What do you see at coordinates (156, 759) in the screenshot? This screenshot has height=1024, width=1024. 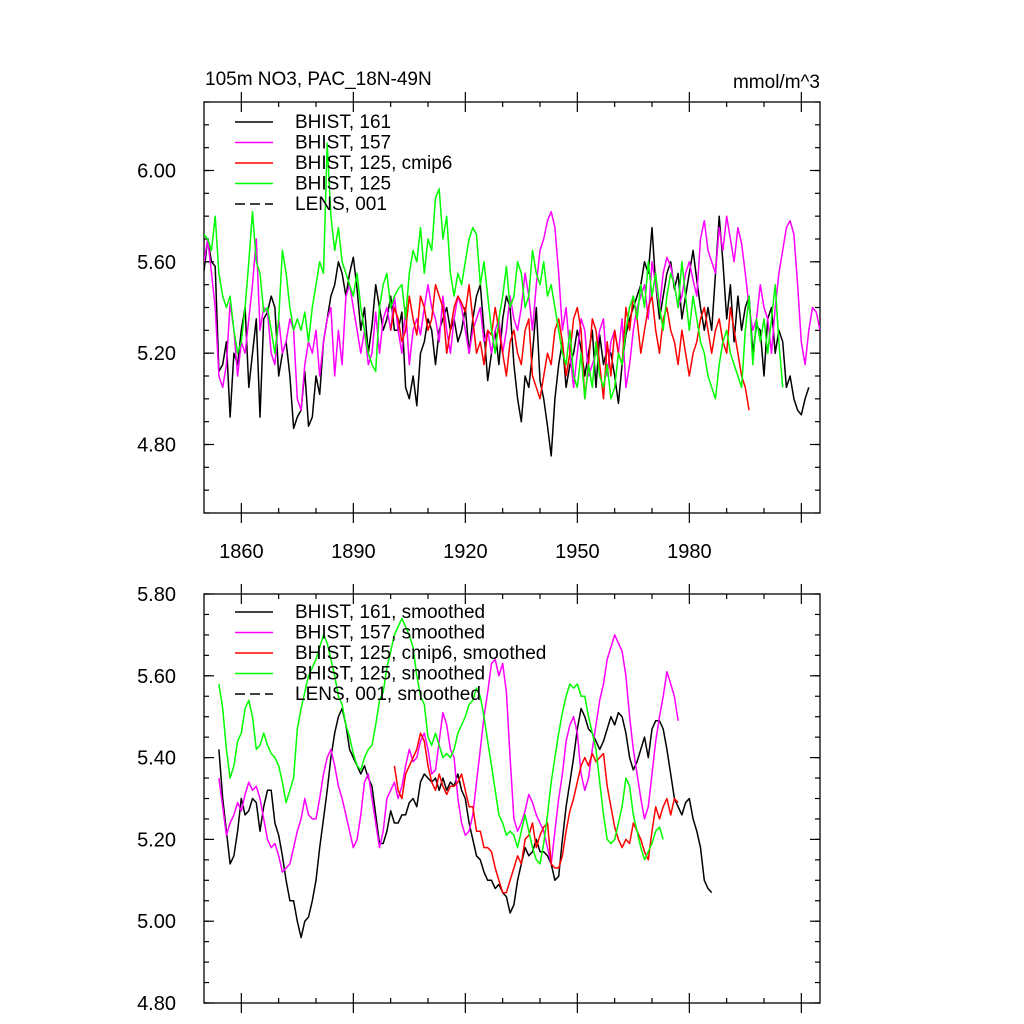 I see `y-tick-label: 5.40` at bounding box center [156, 759].